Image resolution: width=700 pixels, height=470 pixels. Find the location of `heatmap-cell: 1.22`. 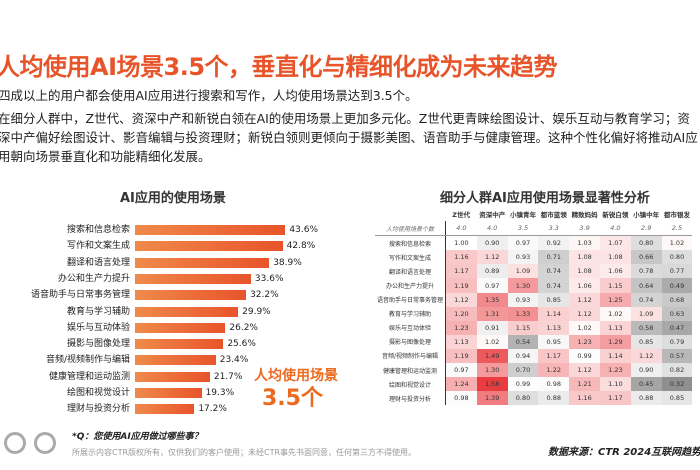

heatmap-cell: 1.22 is located at coordinates (554, 370).